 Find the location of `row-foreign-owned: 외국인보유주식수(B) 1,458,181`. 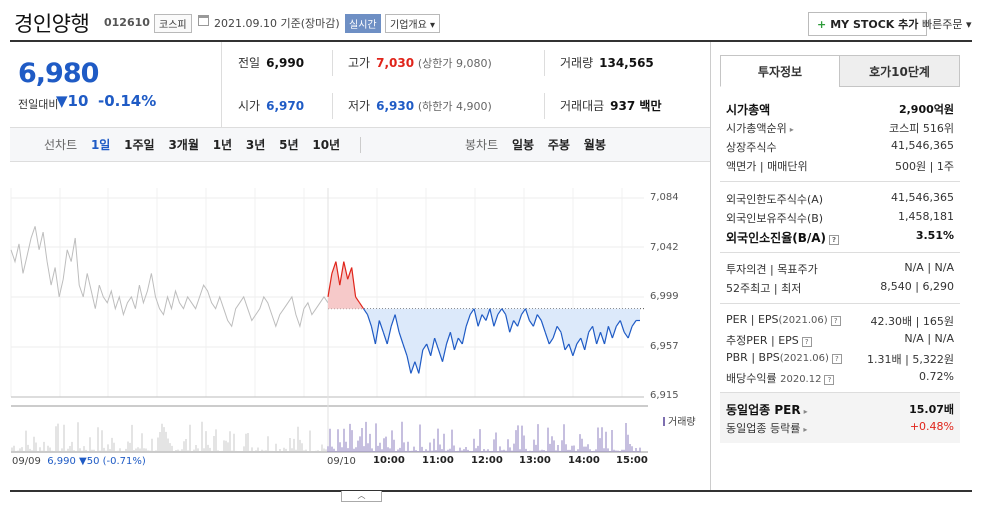

row-foreign-owned: 외국인보유주식수(B) 1,458,181 is located at coordinates (840, 217).